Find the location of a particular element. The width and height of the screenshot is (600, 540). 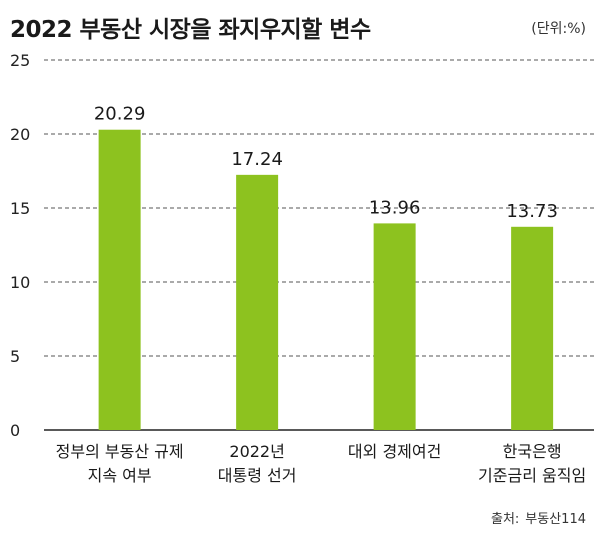

y-tick-label: 10 is located at coordinates (20, 282).